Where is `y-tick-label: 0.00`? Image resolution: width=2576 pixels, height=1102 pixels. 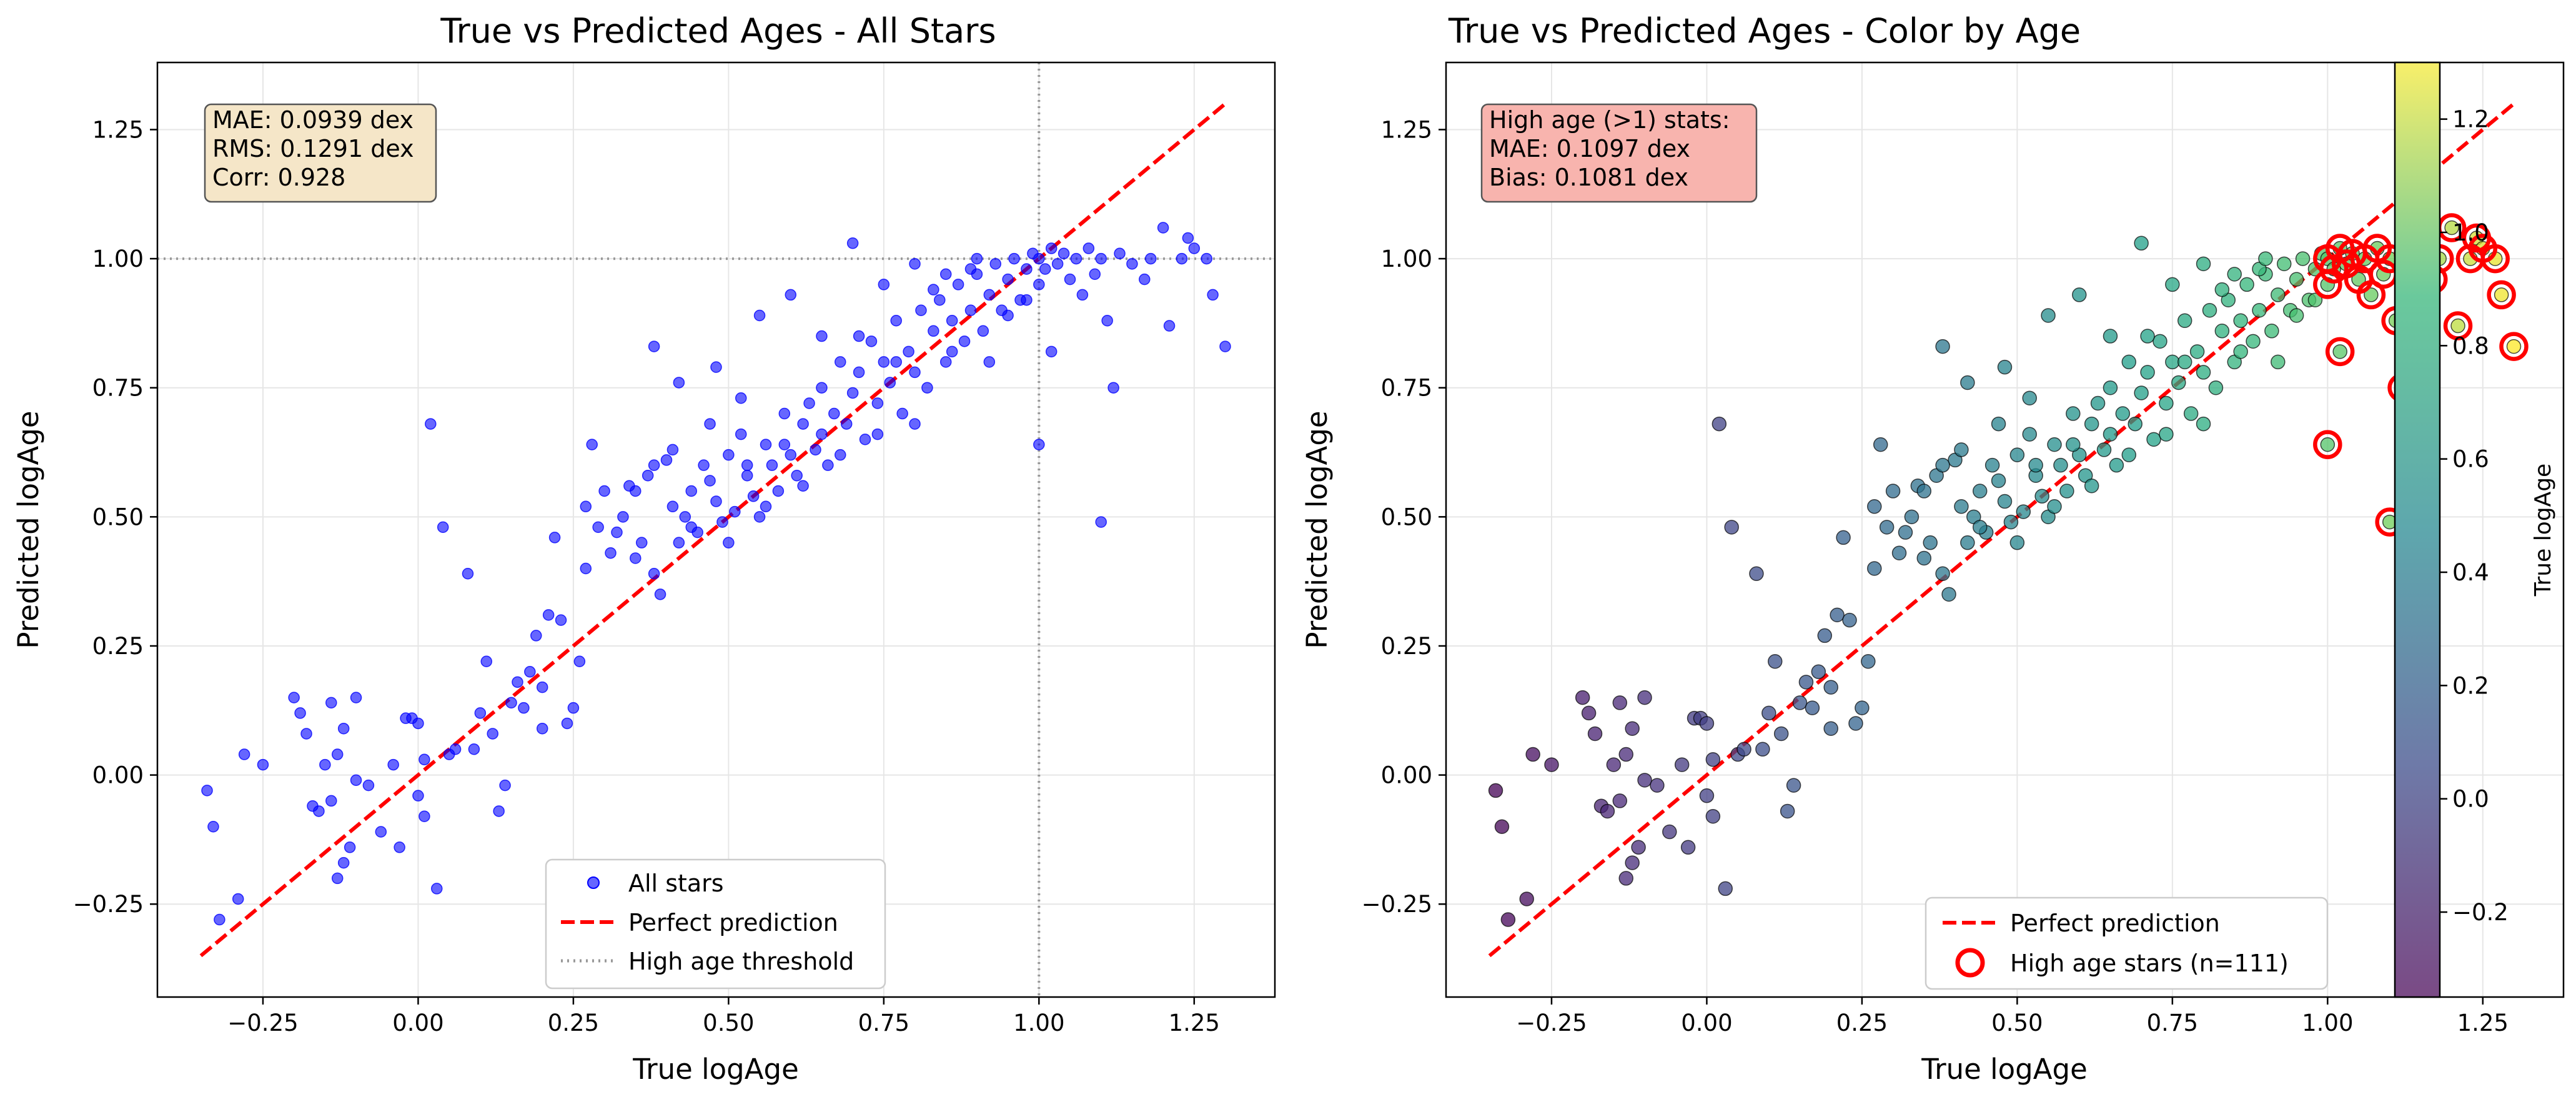 y-tick-label: 0.00 is located at coordinates (118, 775).